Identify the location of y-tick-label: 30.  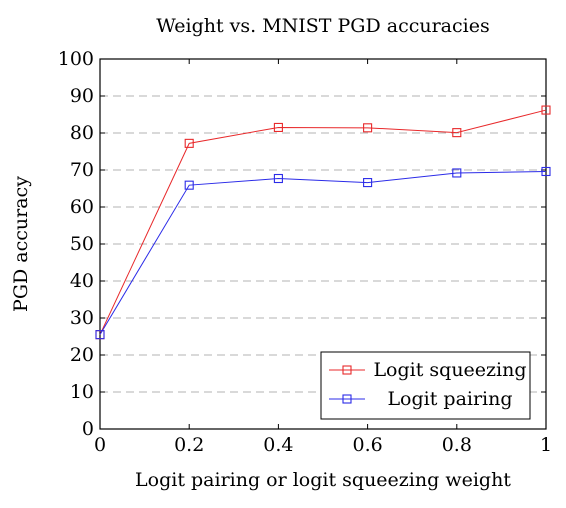
(82, 318).